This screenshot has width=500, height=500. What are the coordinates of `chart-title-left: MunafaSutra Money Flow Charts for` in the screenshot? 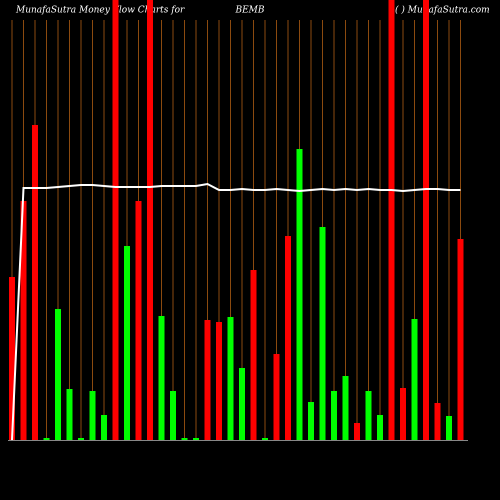 It's located at (100, 11).